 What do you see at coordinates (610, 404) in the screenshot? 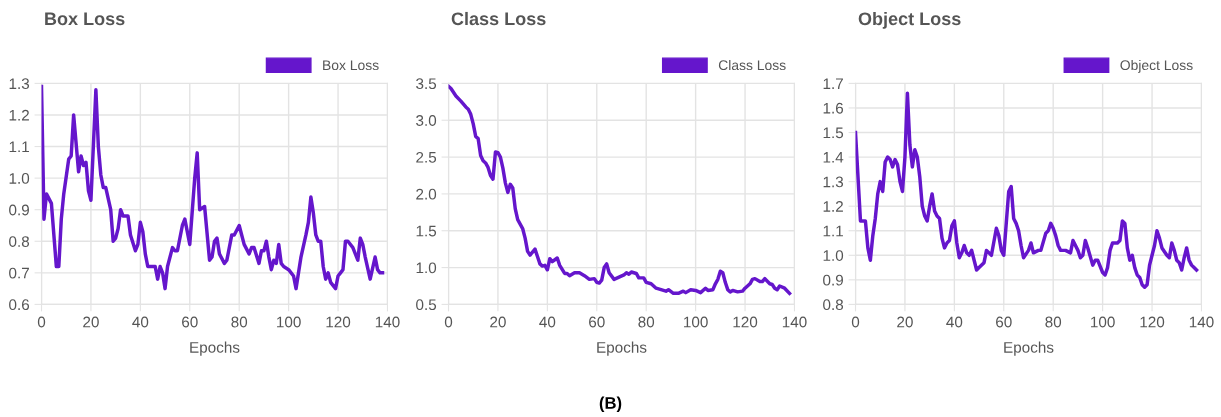
I see `text: (B)` at bounding box center [610, 404].